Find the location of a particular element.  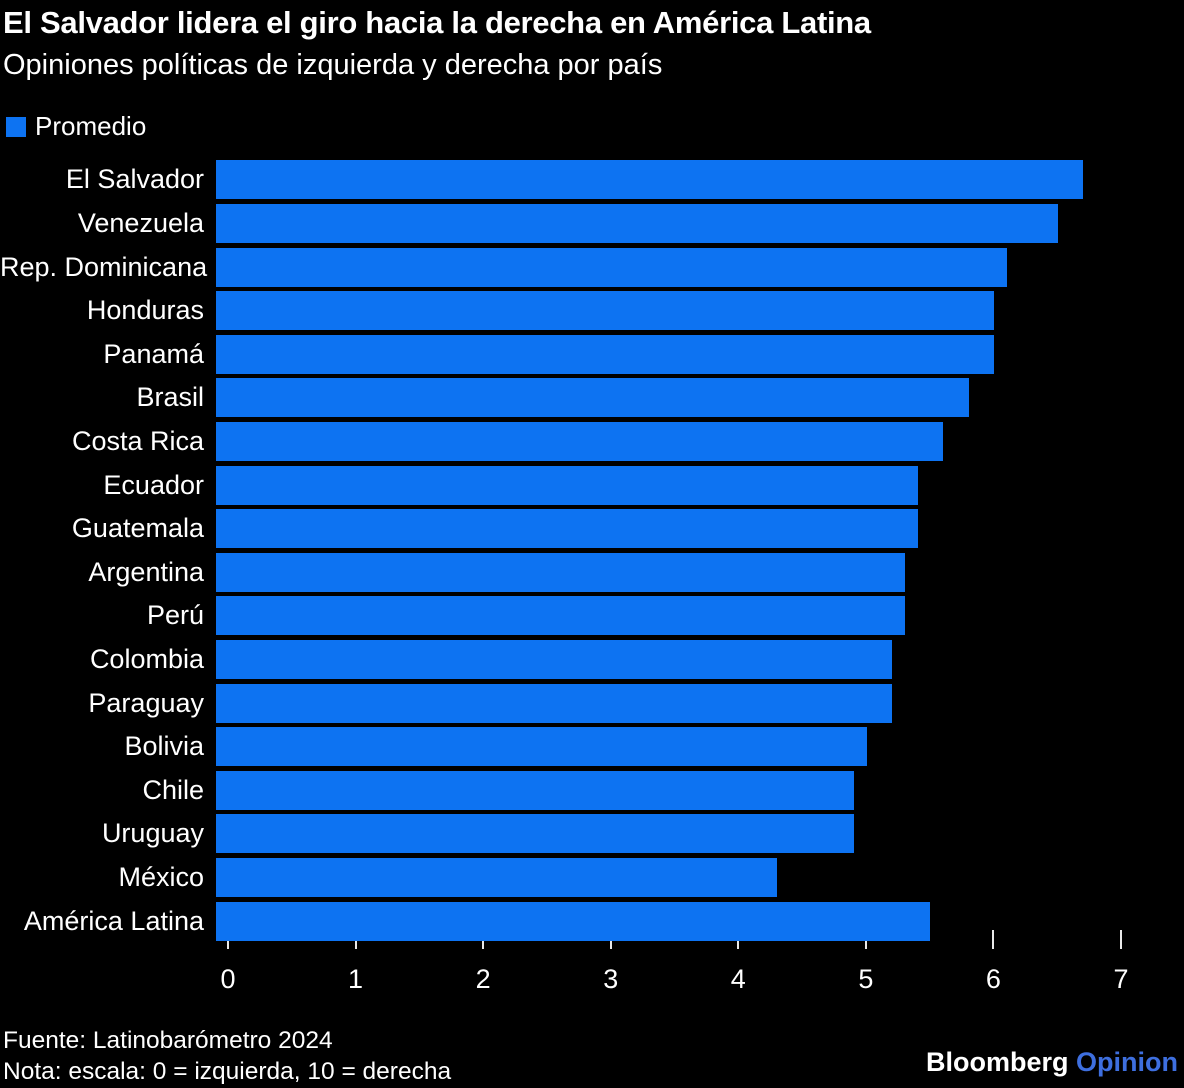

category-label: El Salvador is located at coordinates (134, 179).